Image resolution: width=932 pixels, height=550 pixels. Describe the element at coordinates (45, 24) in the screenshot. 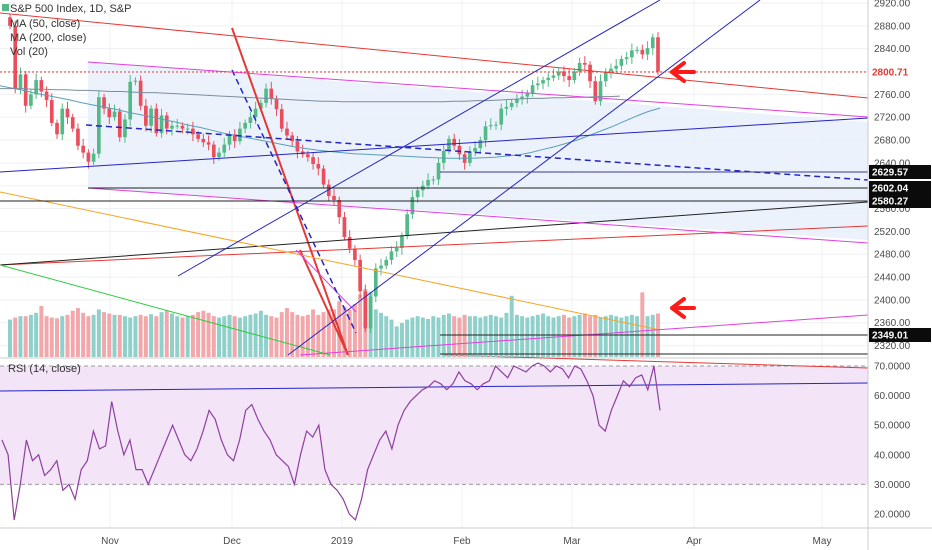

I see `indicator-ma50: MA (50, close)` at that location.